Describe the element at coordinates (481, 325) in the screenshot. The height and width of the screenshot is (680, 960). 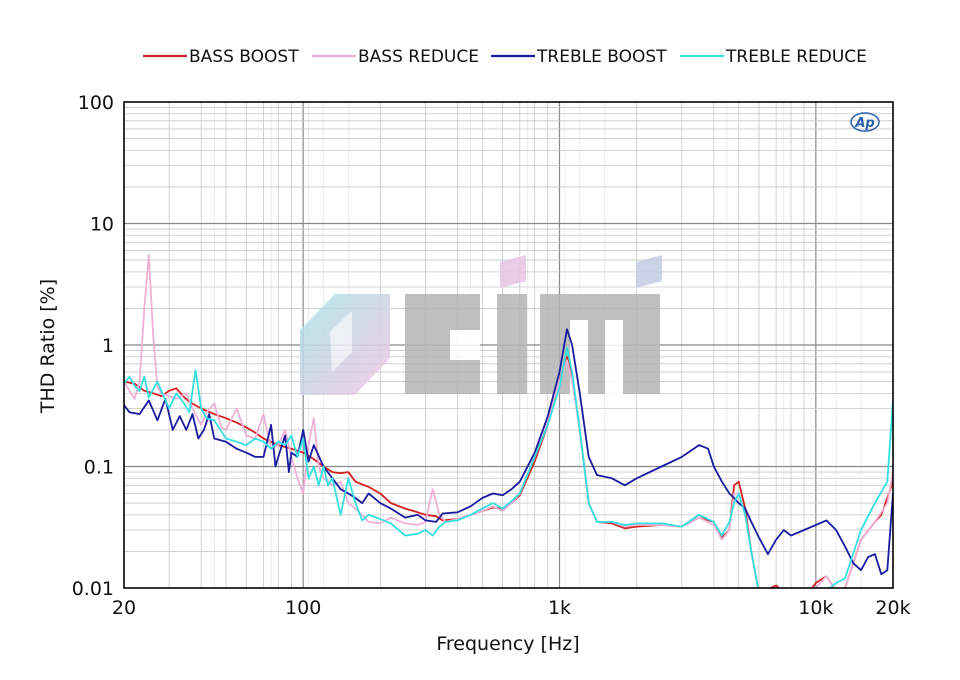
I see `watermark-logo` at that location.